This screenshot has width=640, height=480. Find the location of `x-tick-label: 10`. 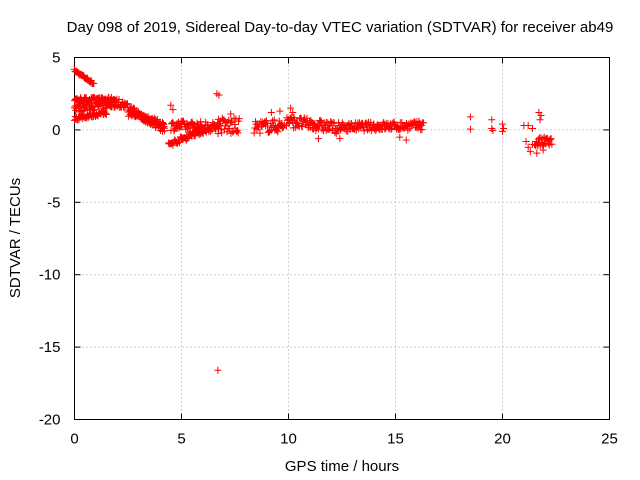

x-tick-label: 10 is located at coordinates (288, 439).